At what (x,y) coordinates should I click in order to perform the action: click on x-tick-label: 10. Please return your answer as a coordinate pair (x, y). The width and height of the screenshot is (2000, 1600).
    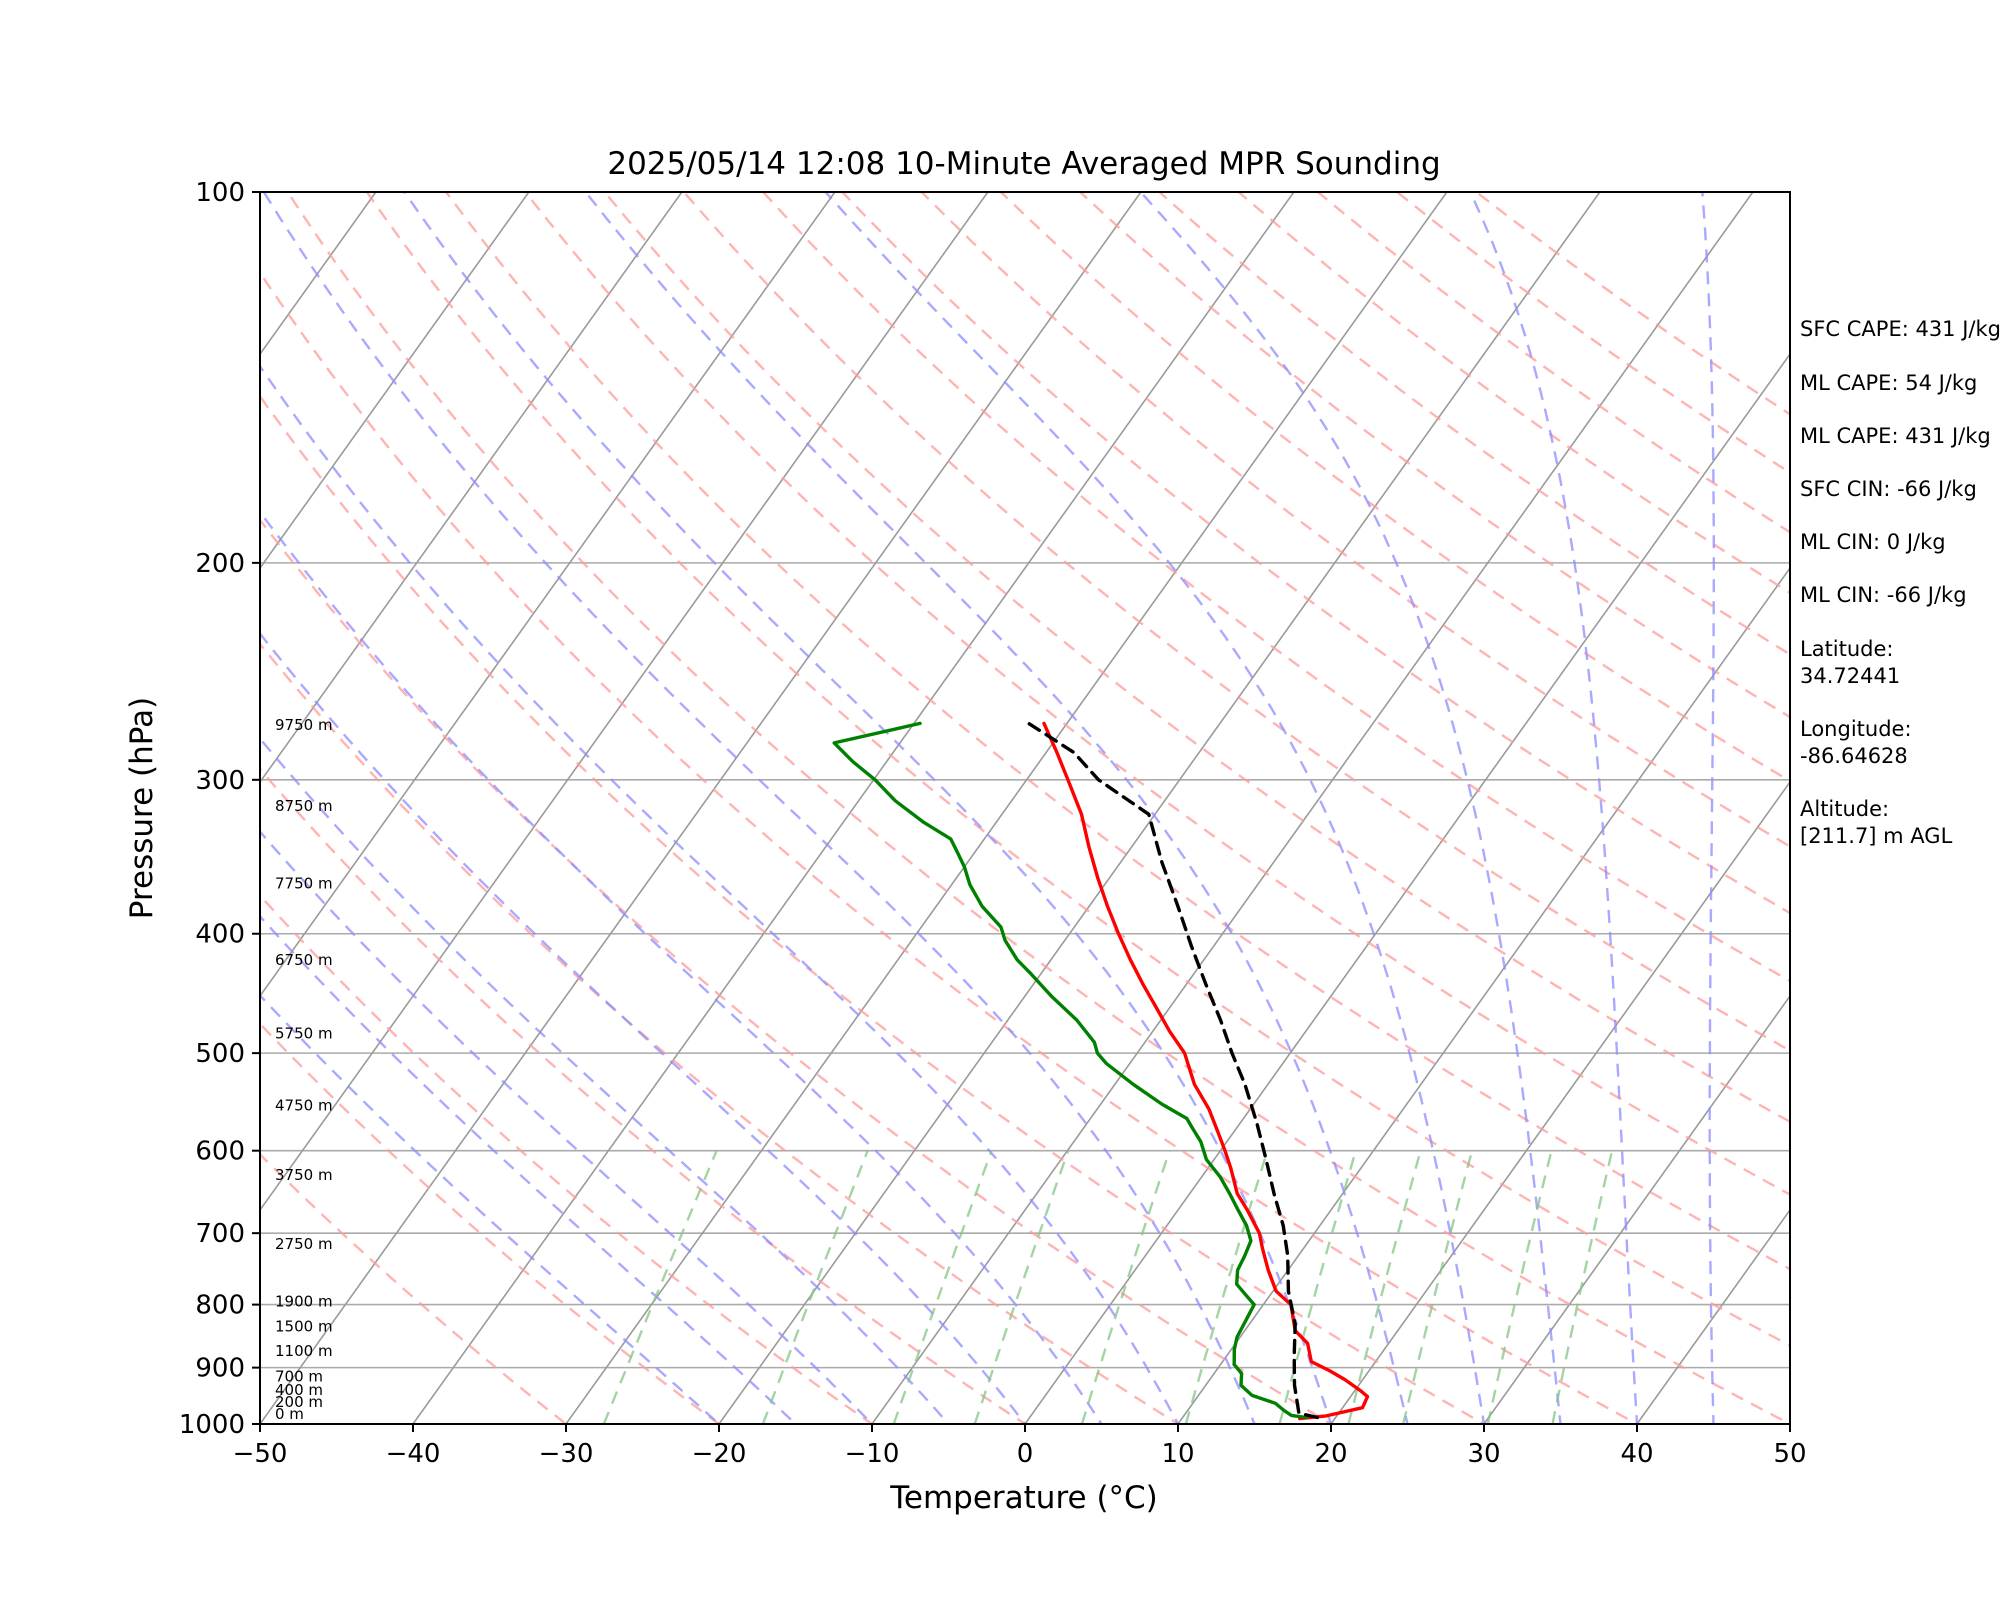
    Looking at the image, I should click on (1177, 1454).